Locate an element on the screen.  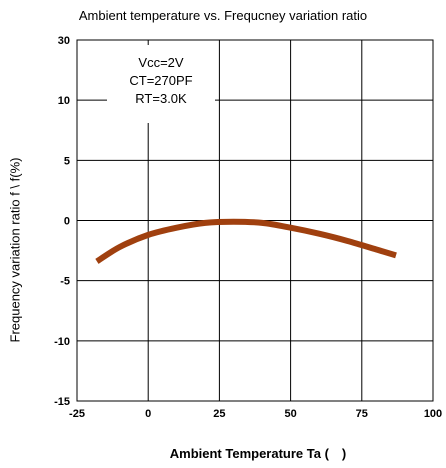
y-tick-label: -10 is located at coordinates (62, 342).